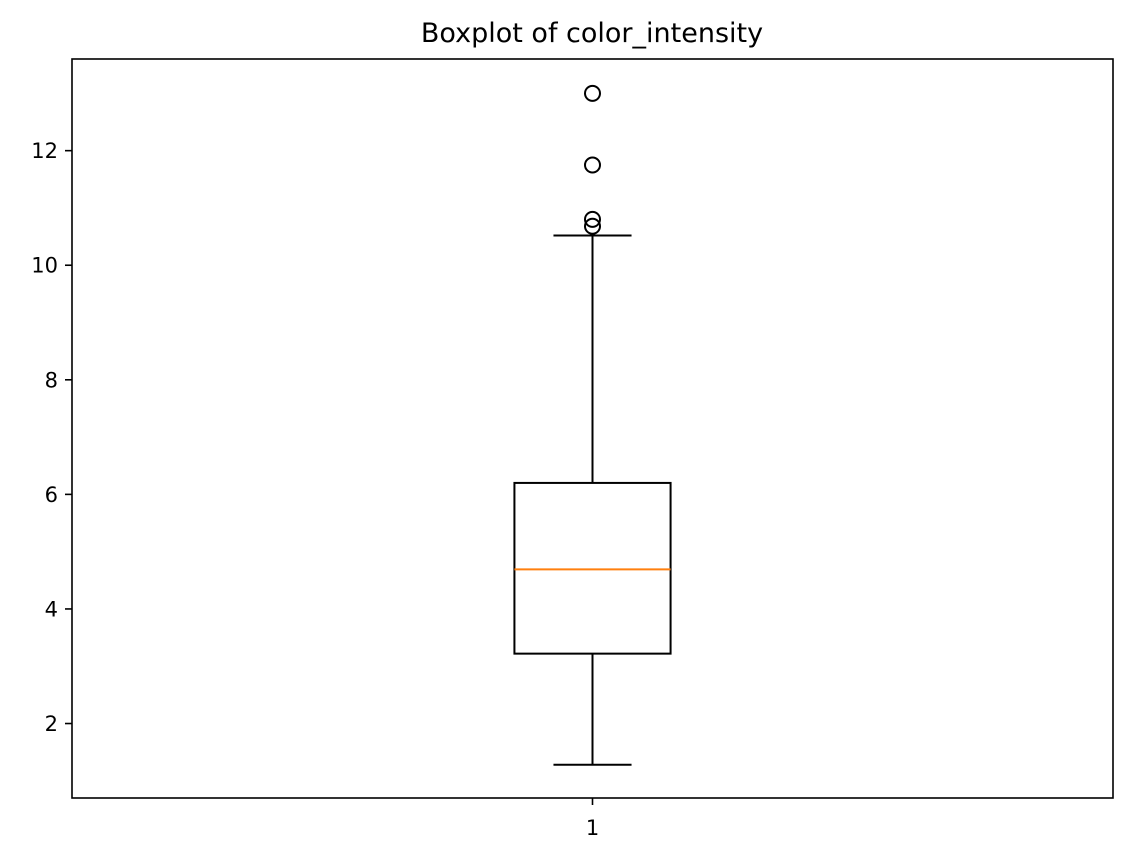  Describe the element at coordinates (592, 33) in the screenshot. I see `chart-title: Boxplot of color_intensity` at that location.